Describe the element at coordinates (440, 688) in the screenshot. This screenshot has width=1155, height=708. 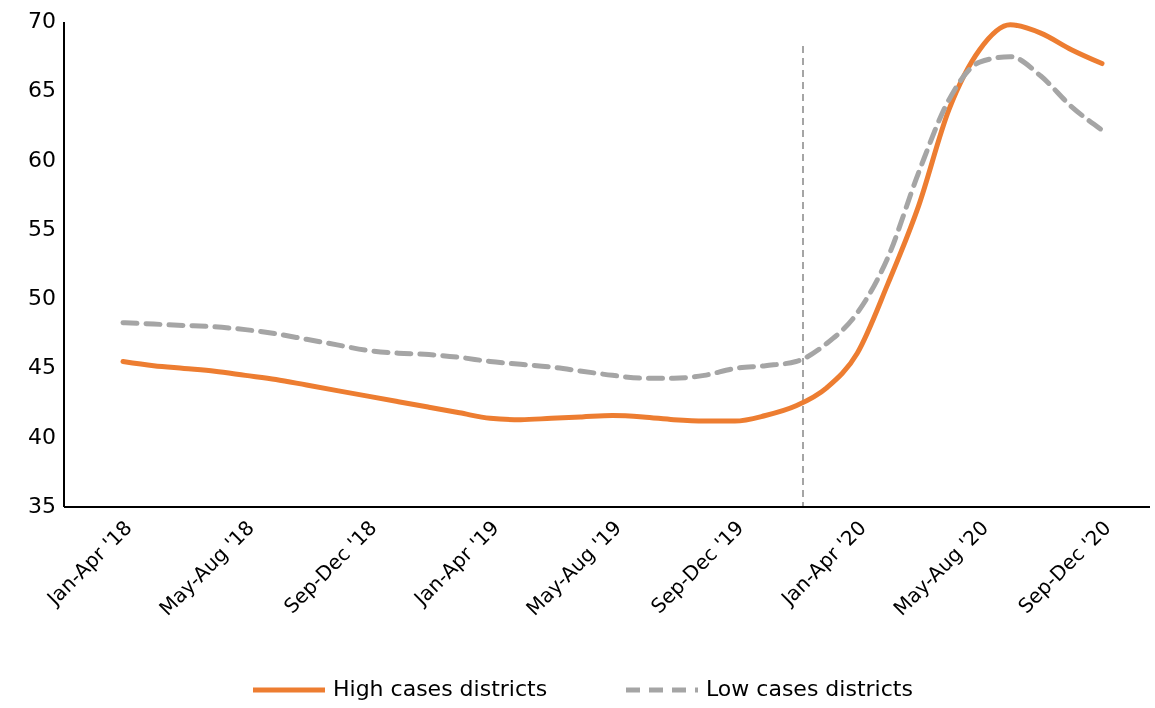
I see `legend-label: High cases districts` at that location.